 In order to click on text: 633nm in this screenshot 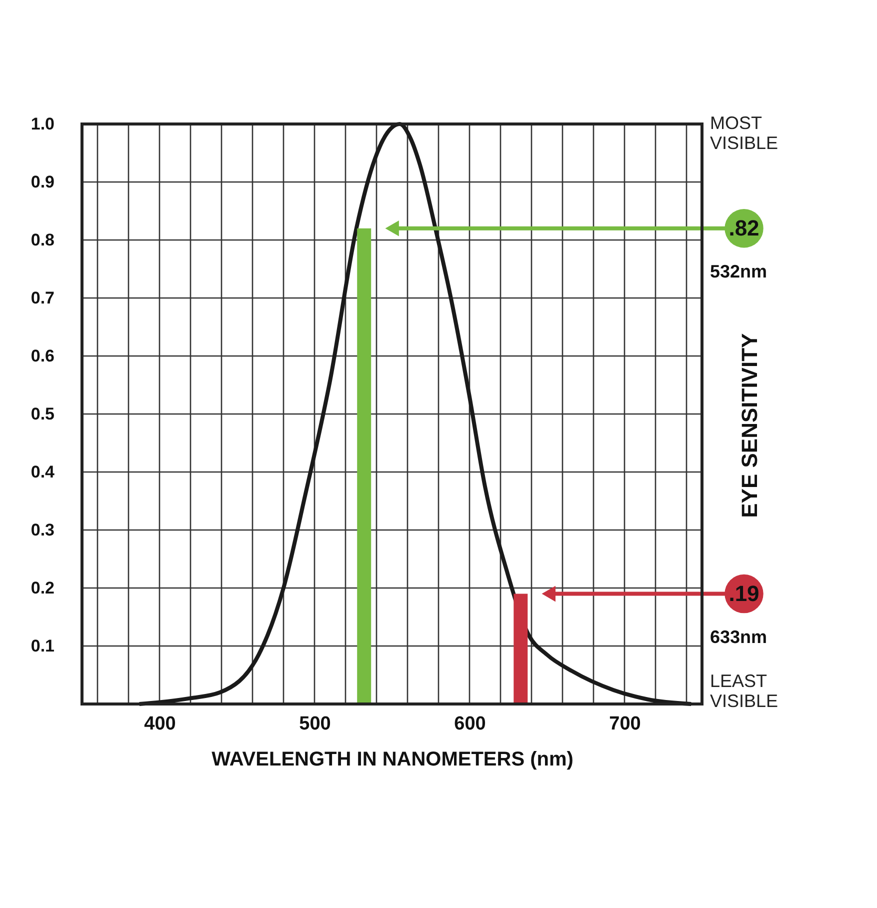, I will do `click(739, 636)`.